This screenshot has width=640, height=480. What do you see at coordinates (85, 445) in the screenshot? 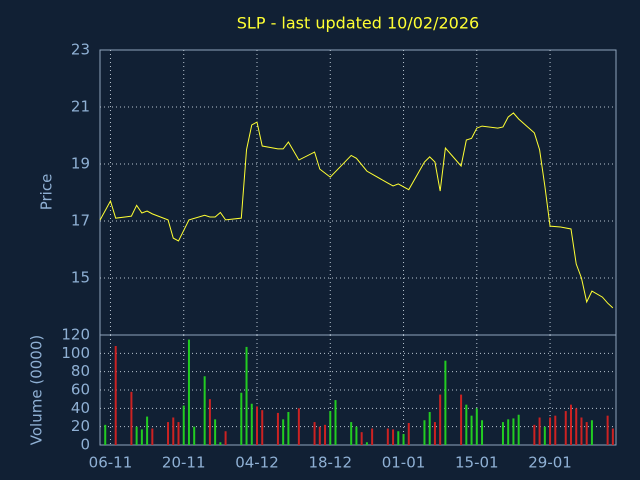
I see `y-tick-label: 0` at bounding box center [85, 445].